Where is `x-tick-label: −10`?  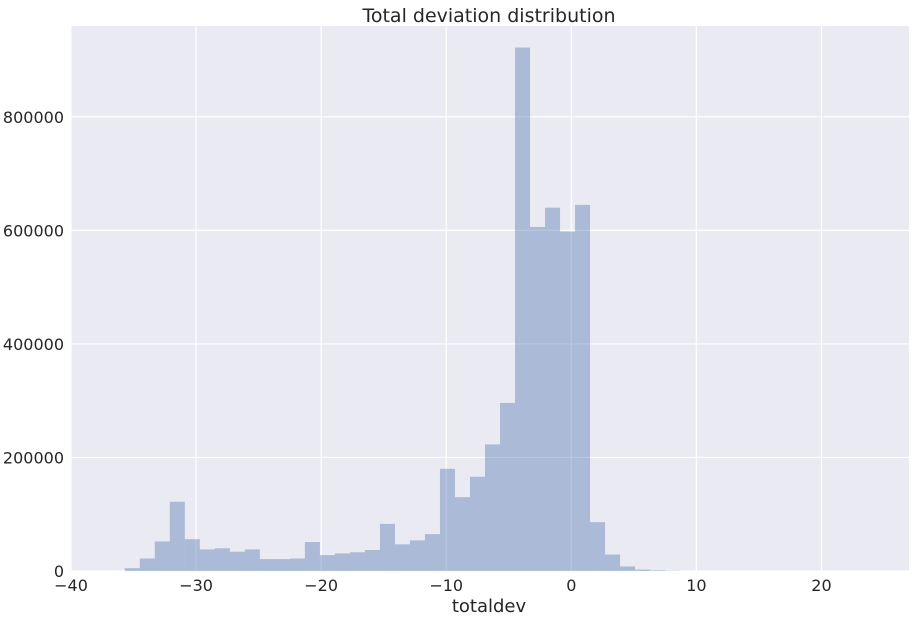 x-tick-label: −10 is located at coordinates (446, 585).